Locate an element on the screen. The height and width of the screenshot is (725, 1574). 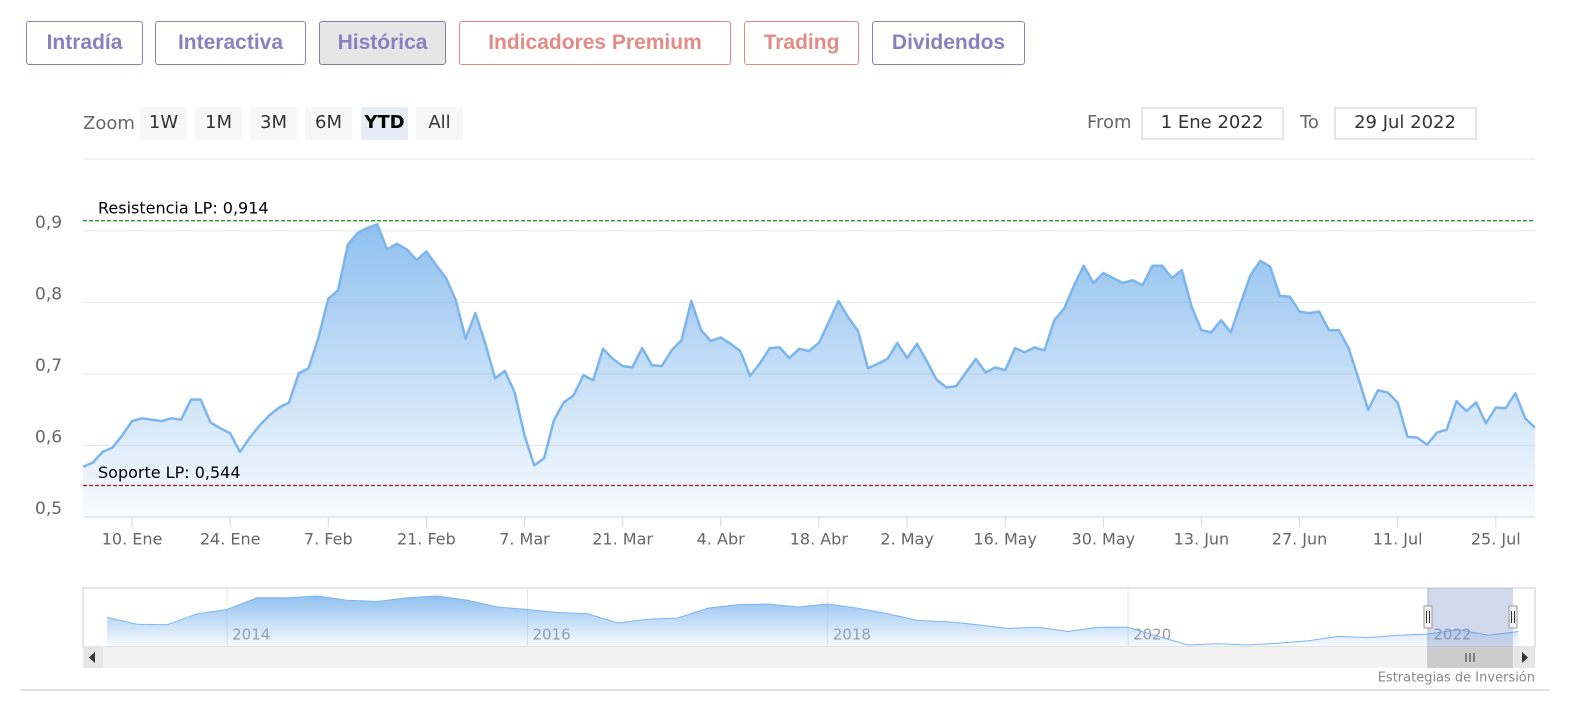
tab: Interactiva is located at coordinates (230, 43).